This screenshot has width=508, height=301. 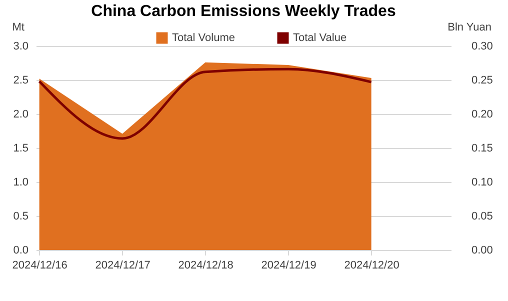 What do you see at coordinates (482, 250) in the screenshot?
I see `y2-tick-label: 0.00` at bounding box center [482, 250].